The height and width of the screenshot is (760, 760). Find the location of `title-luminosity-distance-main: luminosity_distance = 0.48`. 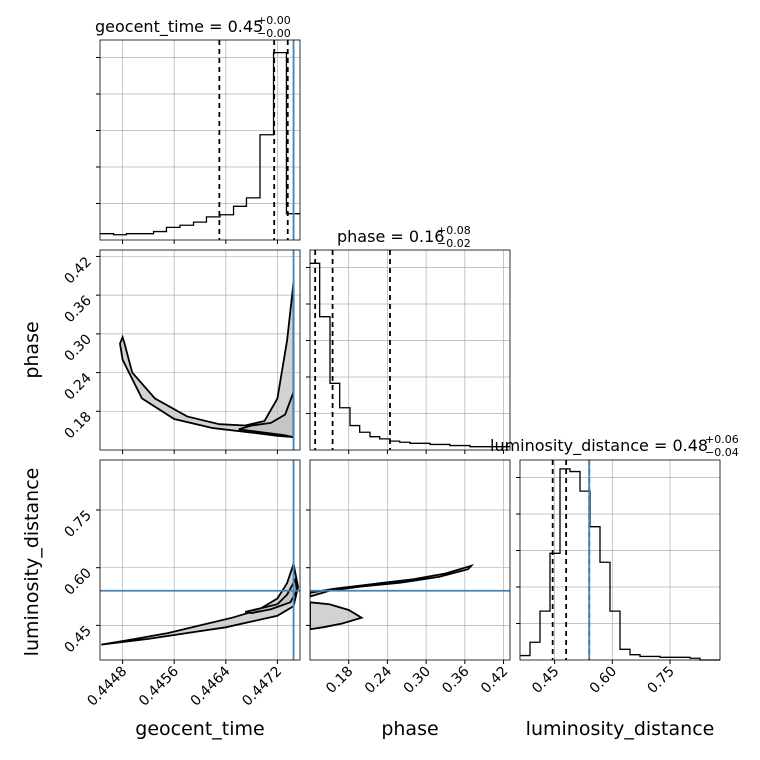

title-luminosity-distance-main: luminosity_distance = 0.48 is located at coordinates (599, 446).